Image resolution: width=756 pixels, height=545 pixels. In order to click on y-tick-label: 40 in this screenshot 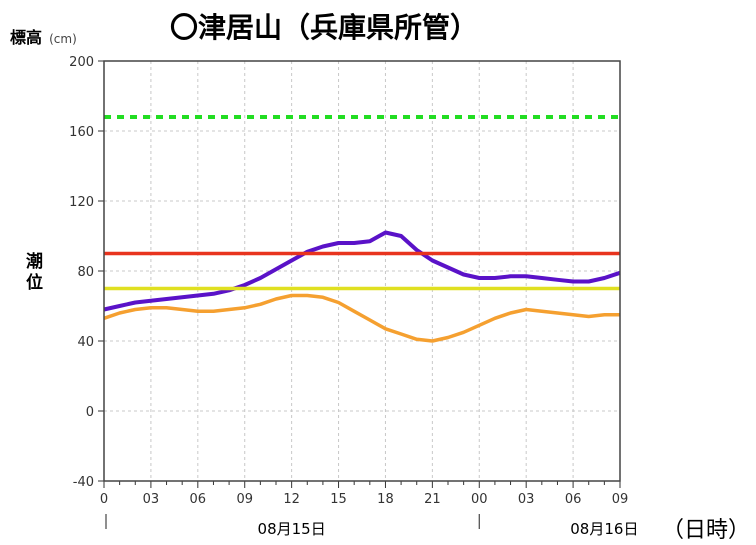, I will do `click(85, 342)`.